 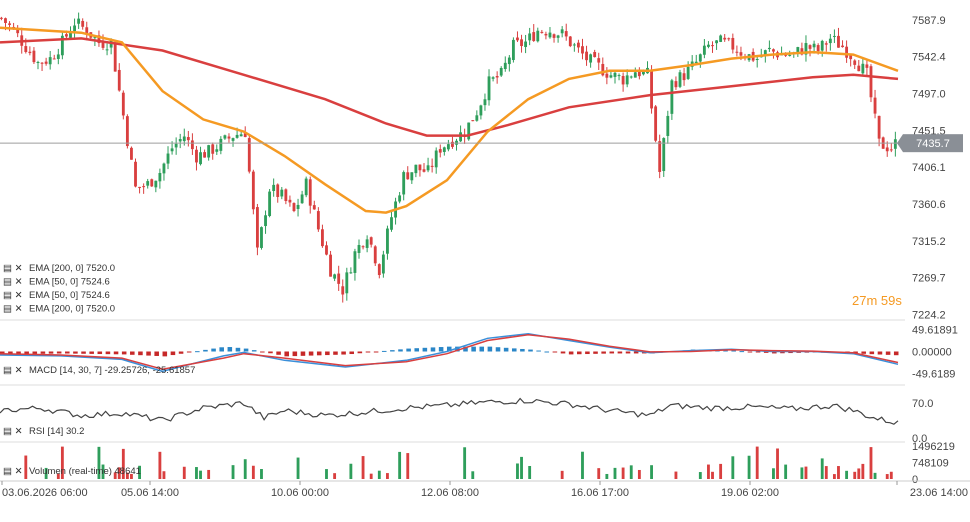 I want to click on price-tick-label: 7497.0, so click(x=929, y=94).